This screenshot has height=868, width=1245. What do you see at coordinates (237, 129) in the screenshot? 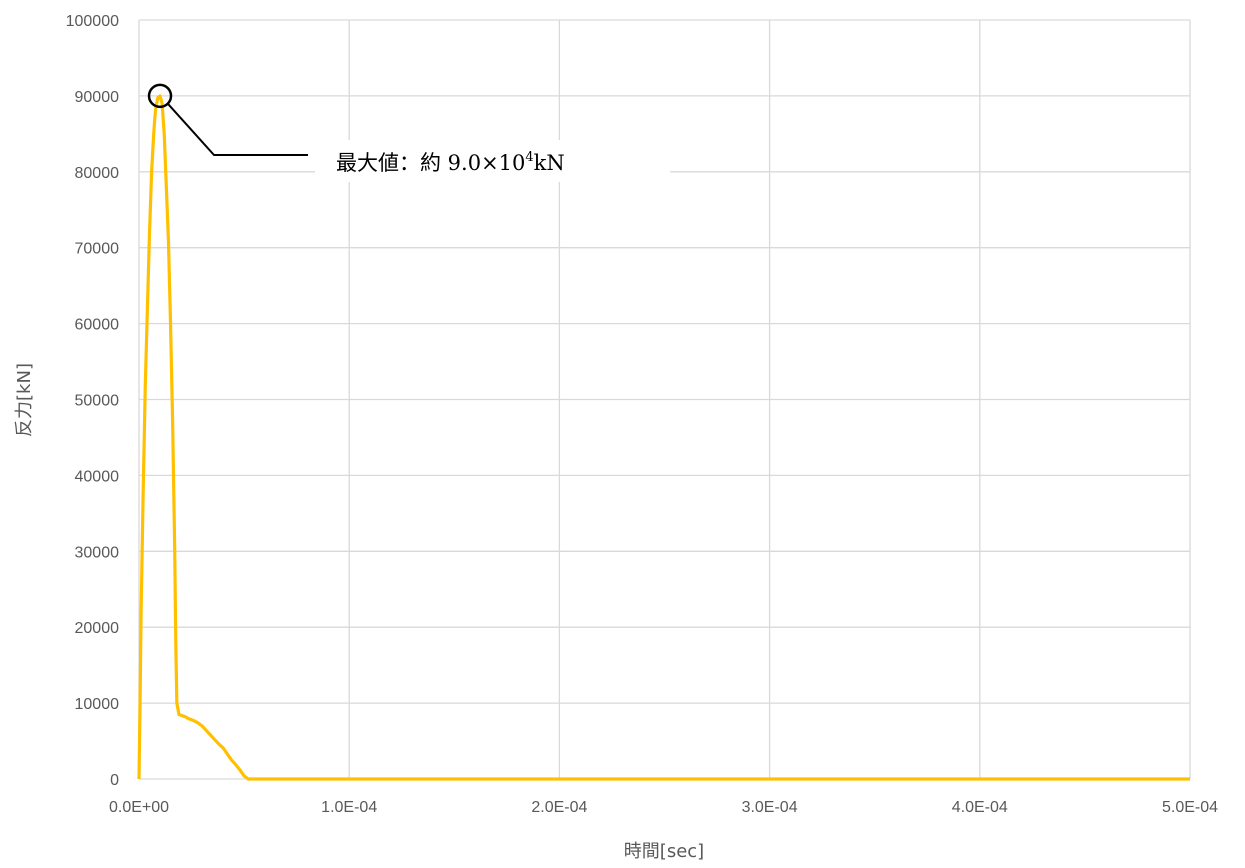
I see `annotation-leader-line` at bounding box center [237, 129].